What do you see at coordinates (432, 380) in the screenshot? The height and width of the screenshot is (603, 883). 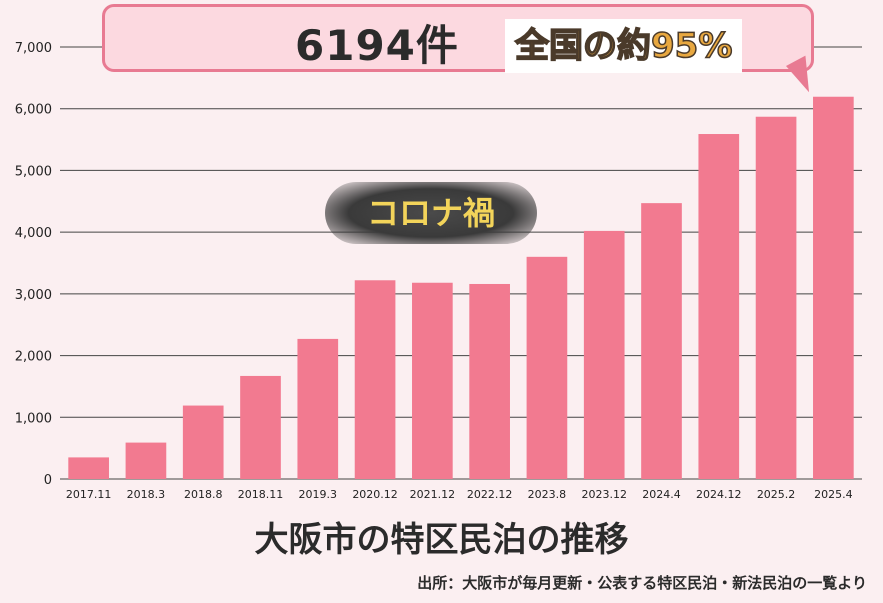 I see `bar-2021.12` at bounding box center [432, 380].